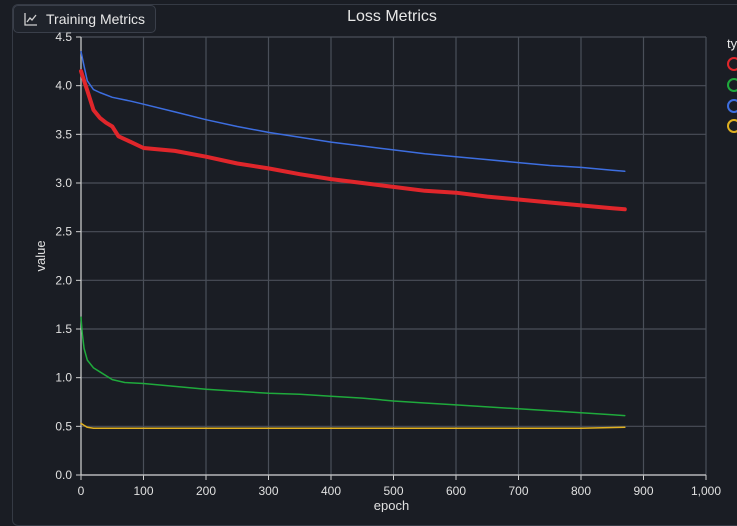 The width and height of the screenshot is (737, 526). What do you see at coordinates (63, 280) in the screenshot?
I see `y-tick-label: 2.0` at bounding box center [63, 280].